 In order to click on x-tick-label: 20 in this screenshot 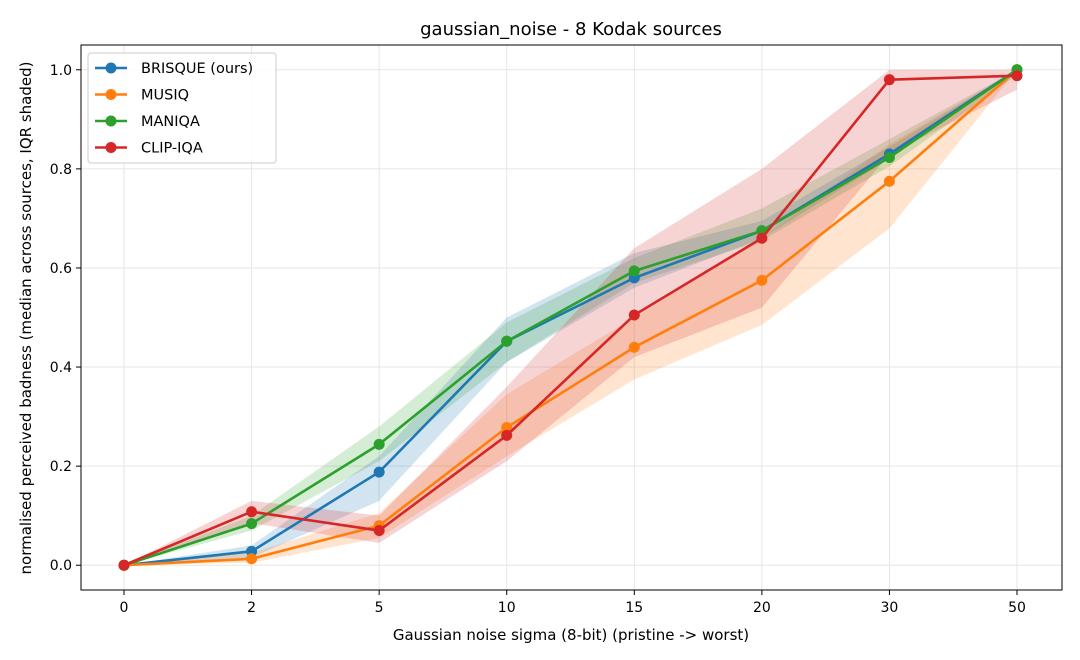, I will do `click(762, 608)`.